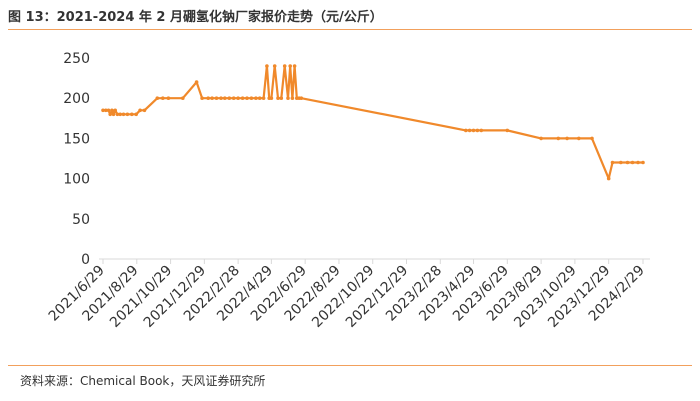 The image size is (700, 401). Describe the element at coordinates (195, 17) in the screenshot. I see `figure-title: 图 13：2021-2024 年 2 月硼氢化钠厂家报价走势（元/公斤）` at that location.